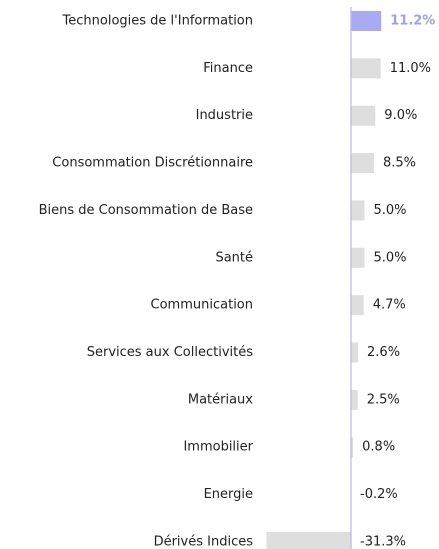 The height and width of the screenshot is (549, 439). I want to click on category-label: Dérivés Indices, so click(204, 541).